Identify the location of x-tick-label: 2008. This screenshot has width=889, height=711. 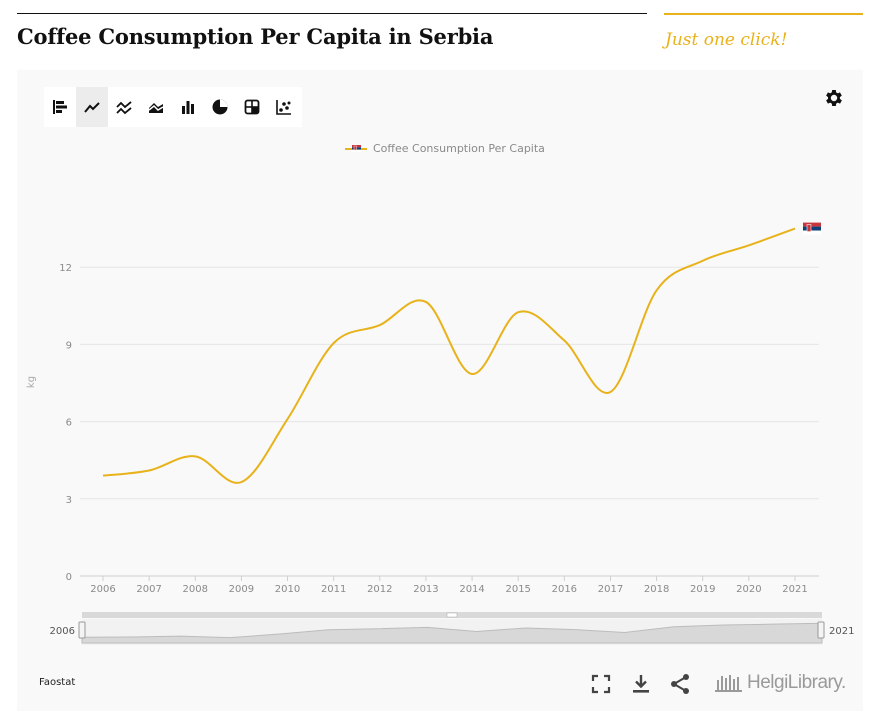
(195, 589).